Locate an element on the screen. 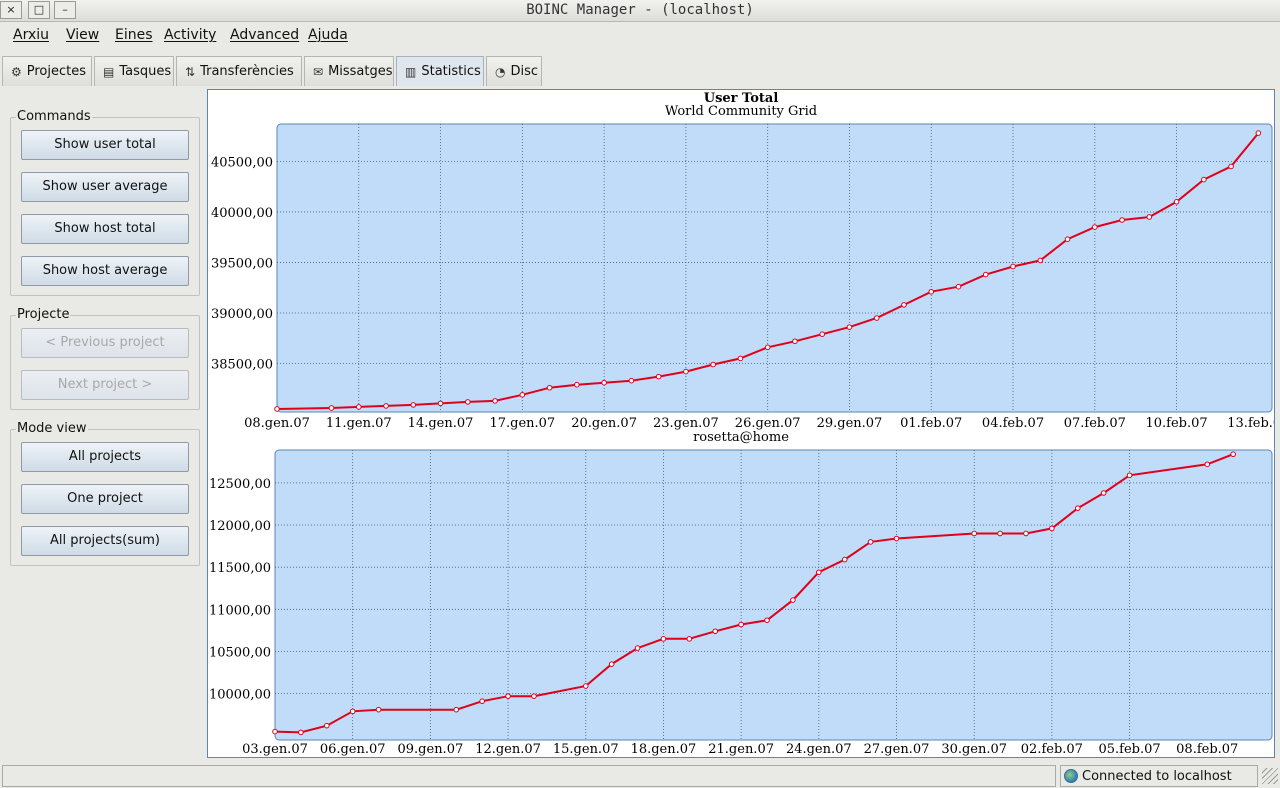 This screenshot has width=1280, height=788. x-tick-label: 03.gen.07 is located at coordinates (275, 749).